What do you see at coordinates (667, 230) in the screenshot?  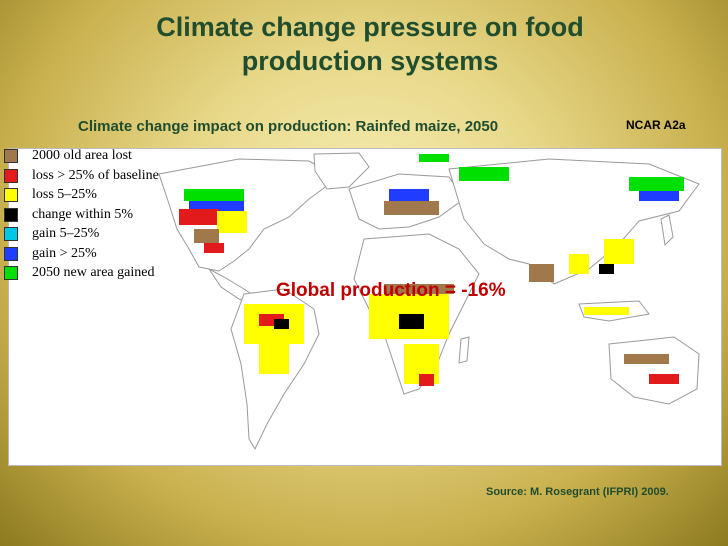 I see `japan-outline` at bounding box center [667, 230].